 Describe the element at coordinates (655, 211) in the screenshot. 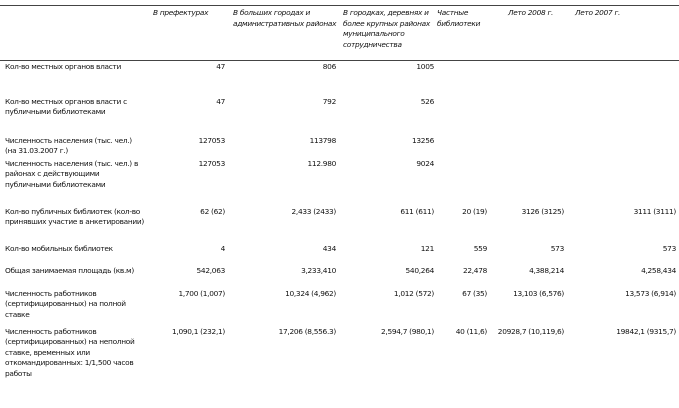

I see `table-cell: 3111 (3111)` at that location.